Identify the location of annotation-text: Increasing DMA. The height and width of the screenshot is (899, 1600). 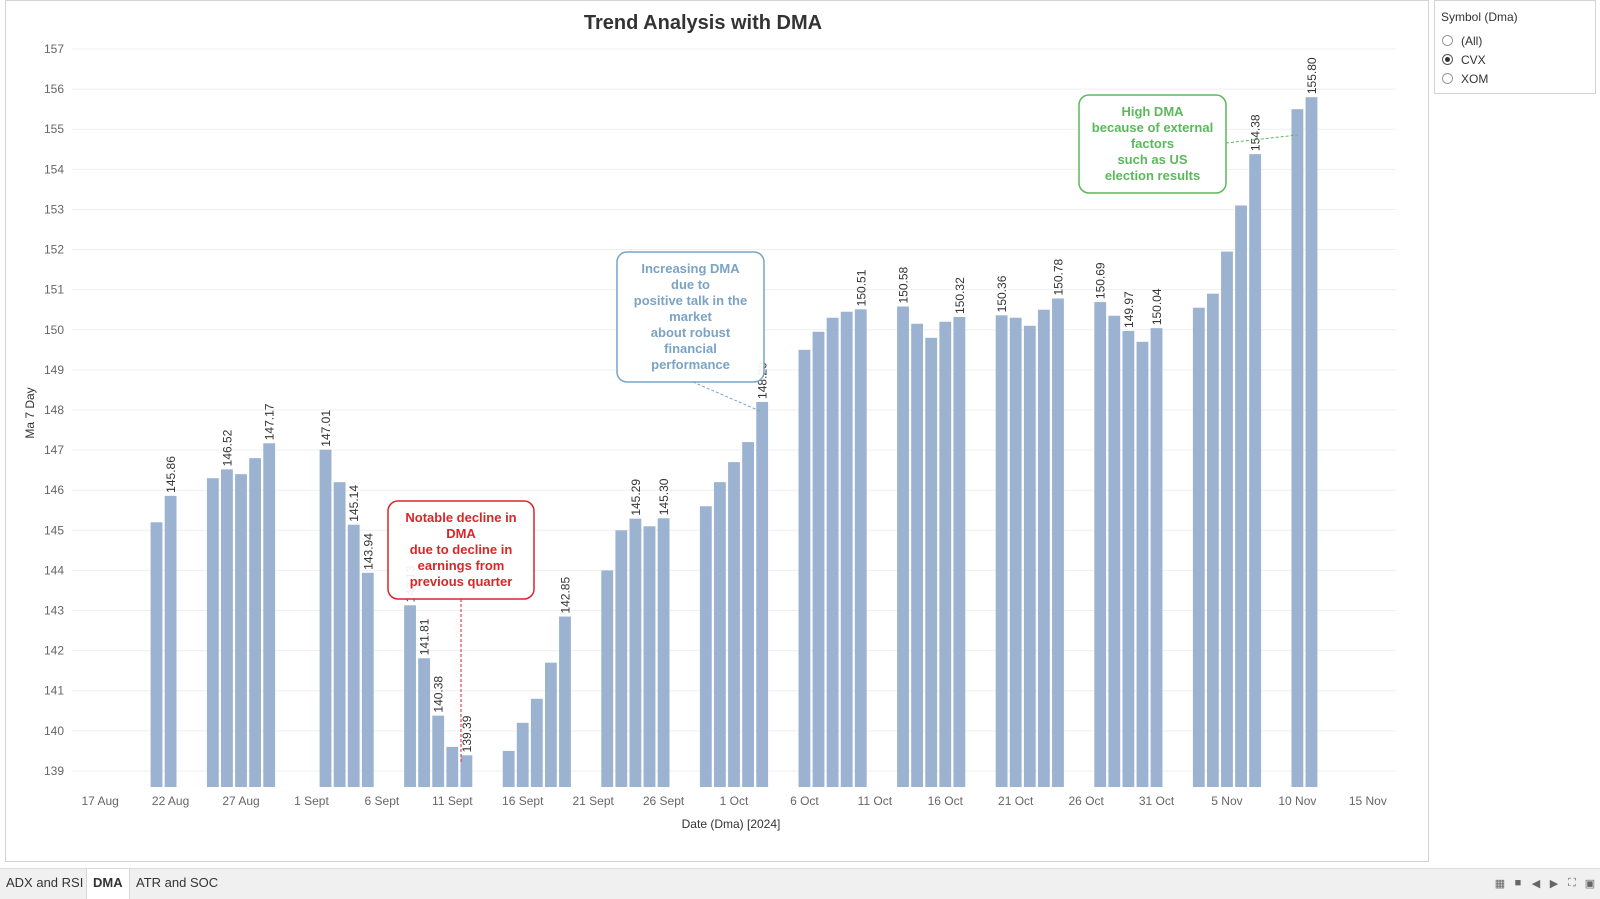
(690, 268).